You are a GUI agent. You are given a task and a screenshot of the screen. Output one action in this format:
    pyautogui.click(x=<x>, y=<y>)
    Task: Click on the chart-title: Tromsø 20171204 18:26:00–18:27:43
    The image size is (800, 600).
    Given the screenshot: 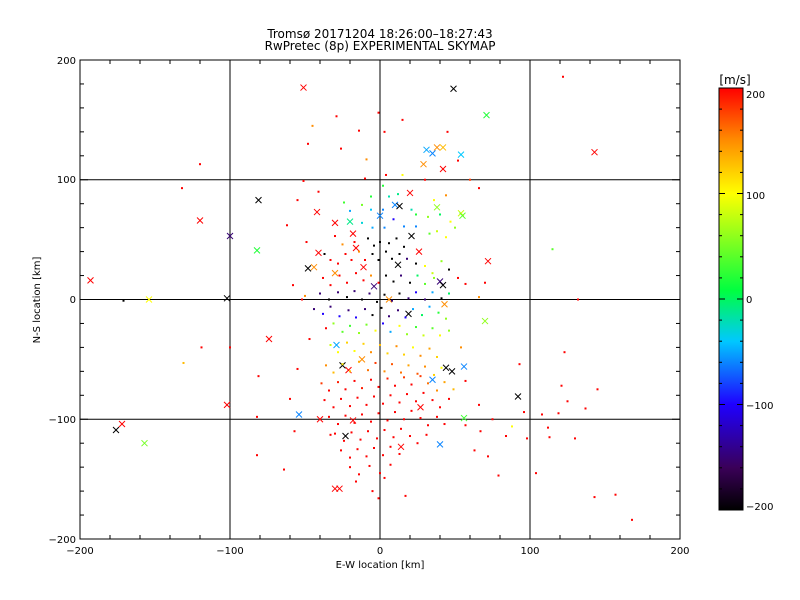 What is the action you would take?
    pyautogui.click(x=379, y=34)
    